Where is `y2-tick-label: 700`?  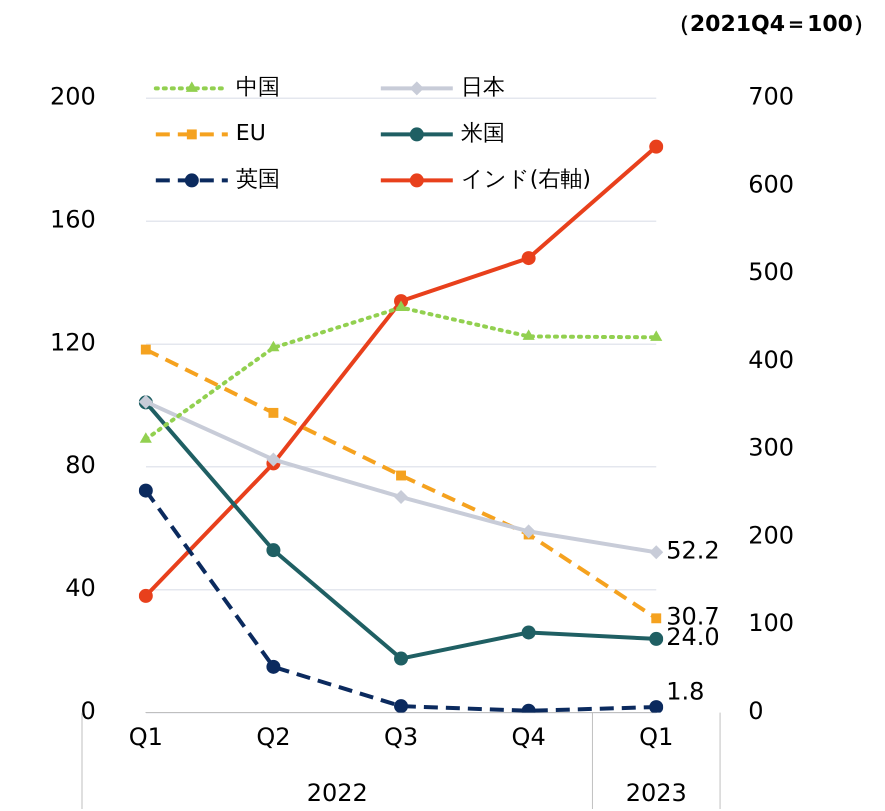 y2-tick-label: 700 is located at coordinates (771, 96).